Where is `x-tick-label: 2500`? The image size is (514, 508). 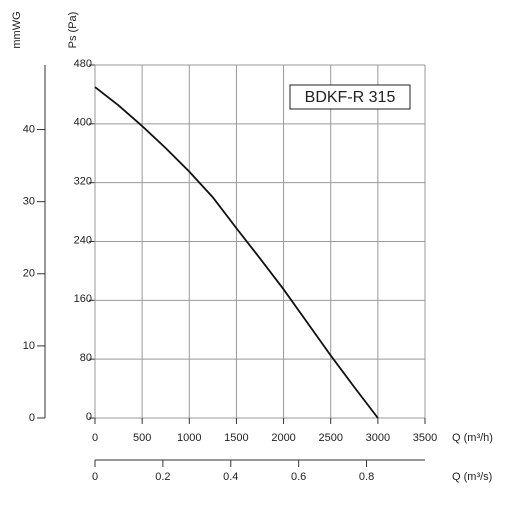
x-tick-label: 2500 is located at coordinates (330, 438).